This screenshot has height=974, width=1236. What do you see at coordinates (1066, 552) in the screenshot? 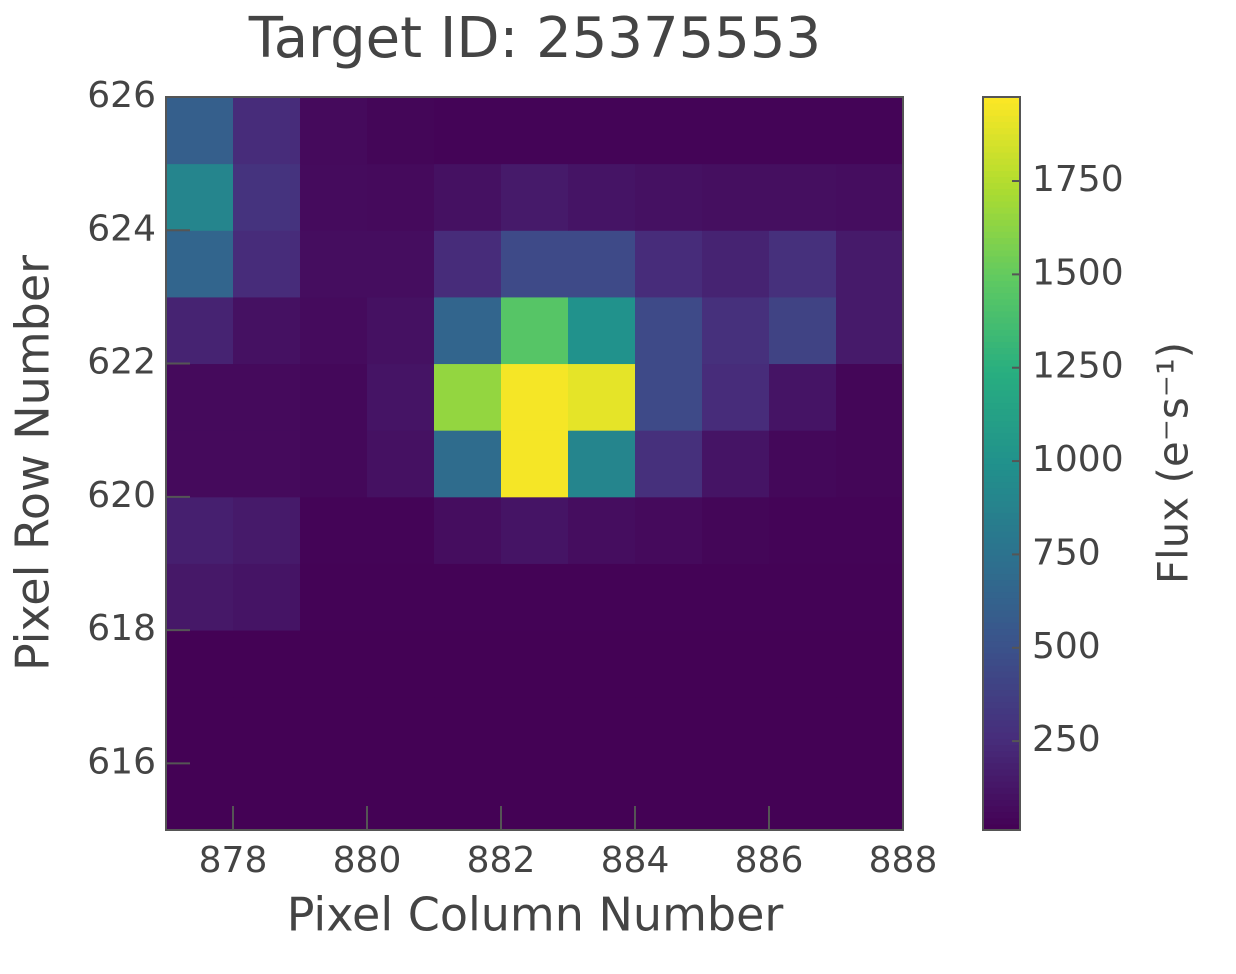
I see `colorbar-tick-label: 750` at bounding box center [1066, 552].